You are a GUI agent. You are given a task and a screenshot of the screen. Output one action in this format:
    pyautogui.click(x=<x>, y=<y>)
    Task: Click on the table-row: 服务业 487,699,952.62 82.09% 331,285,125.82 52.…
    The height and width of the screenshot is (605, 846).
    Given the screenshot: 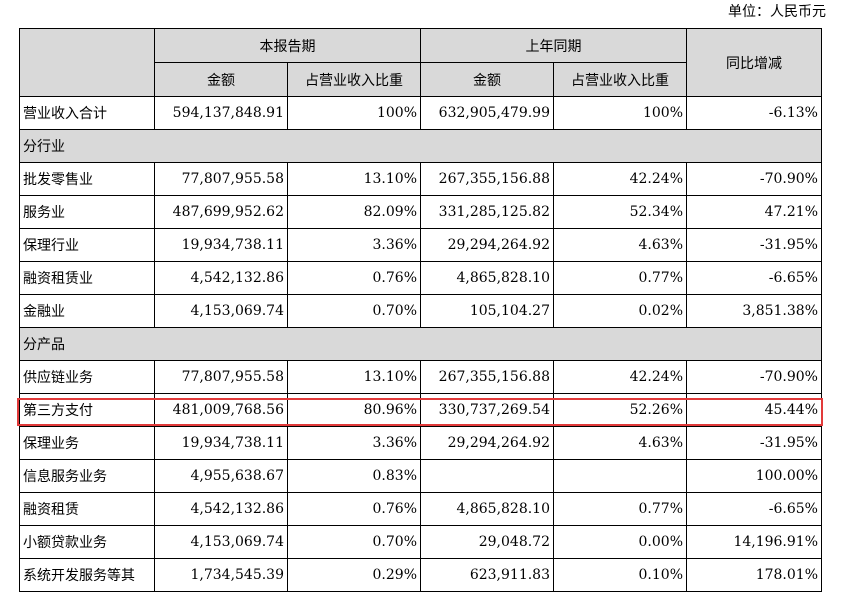 What is the action you would take?
    pyautogui.click(x=420, y=212)
    